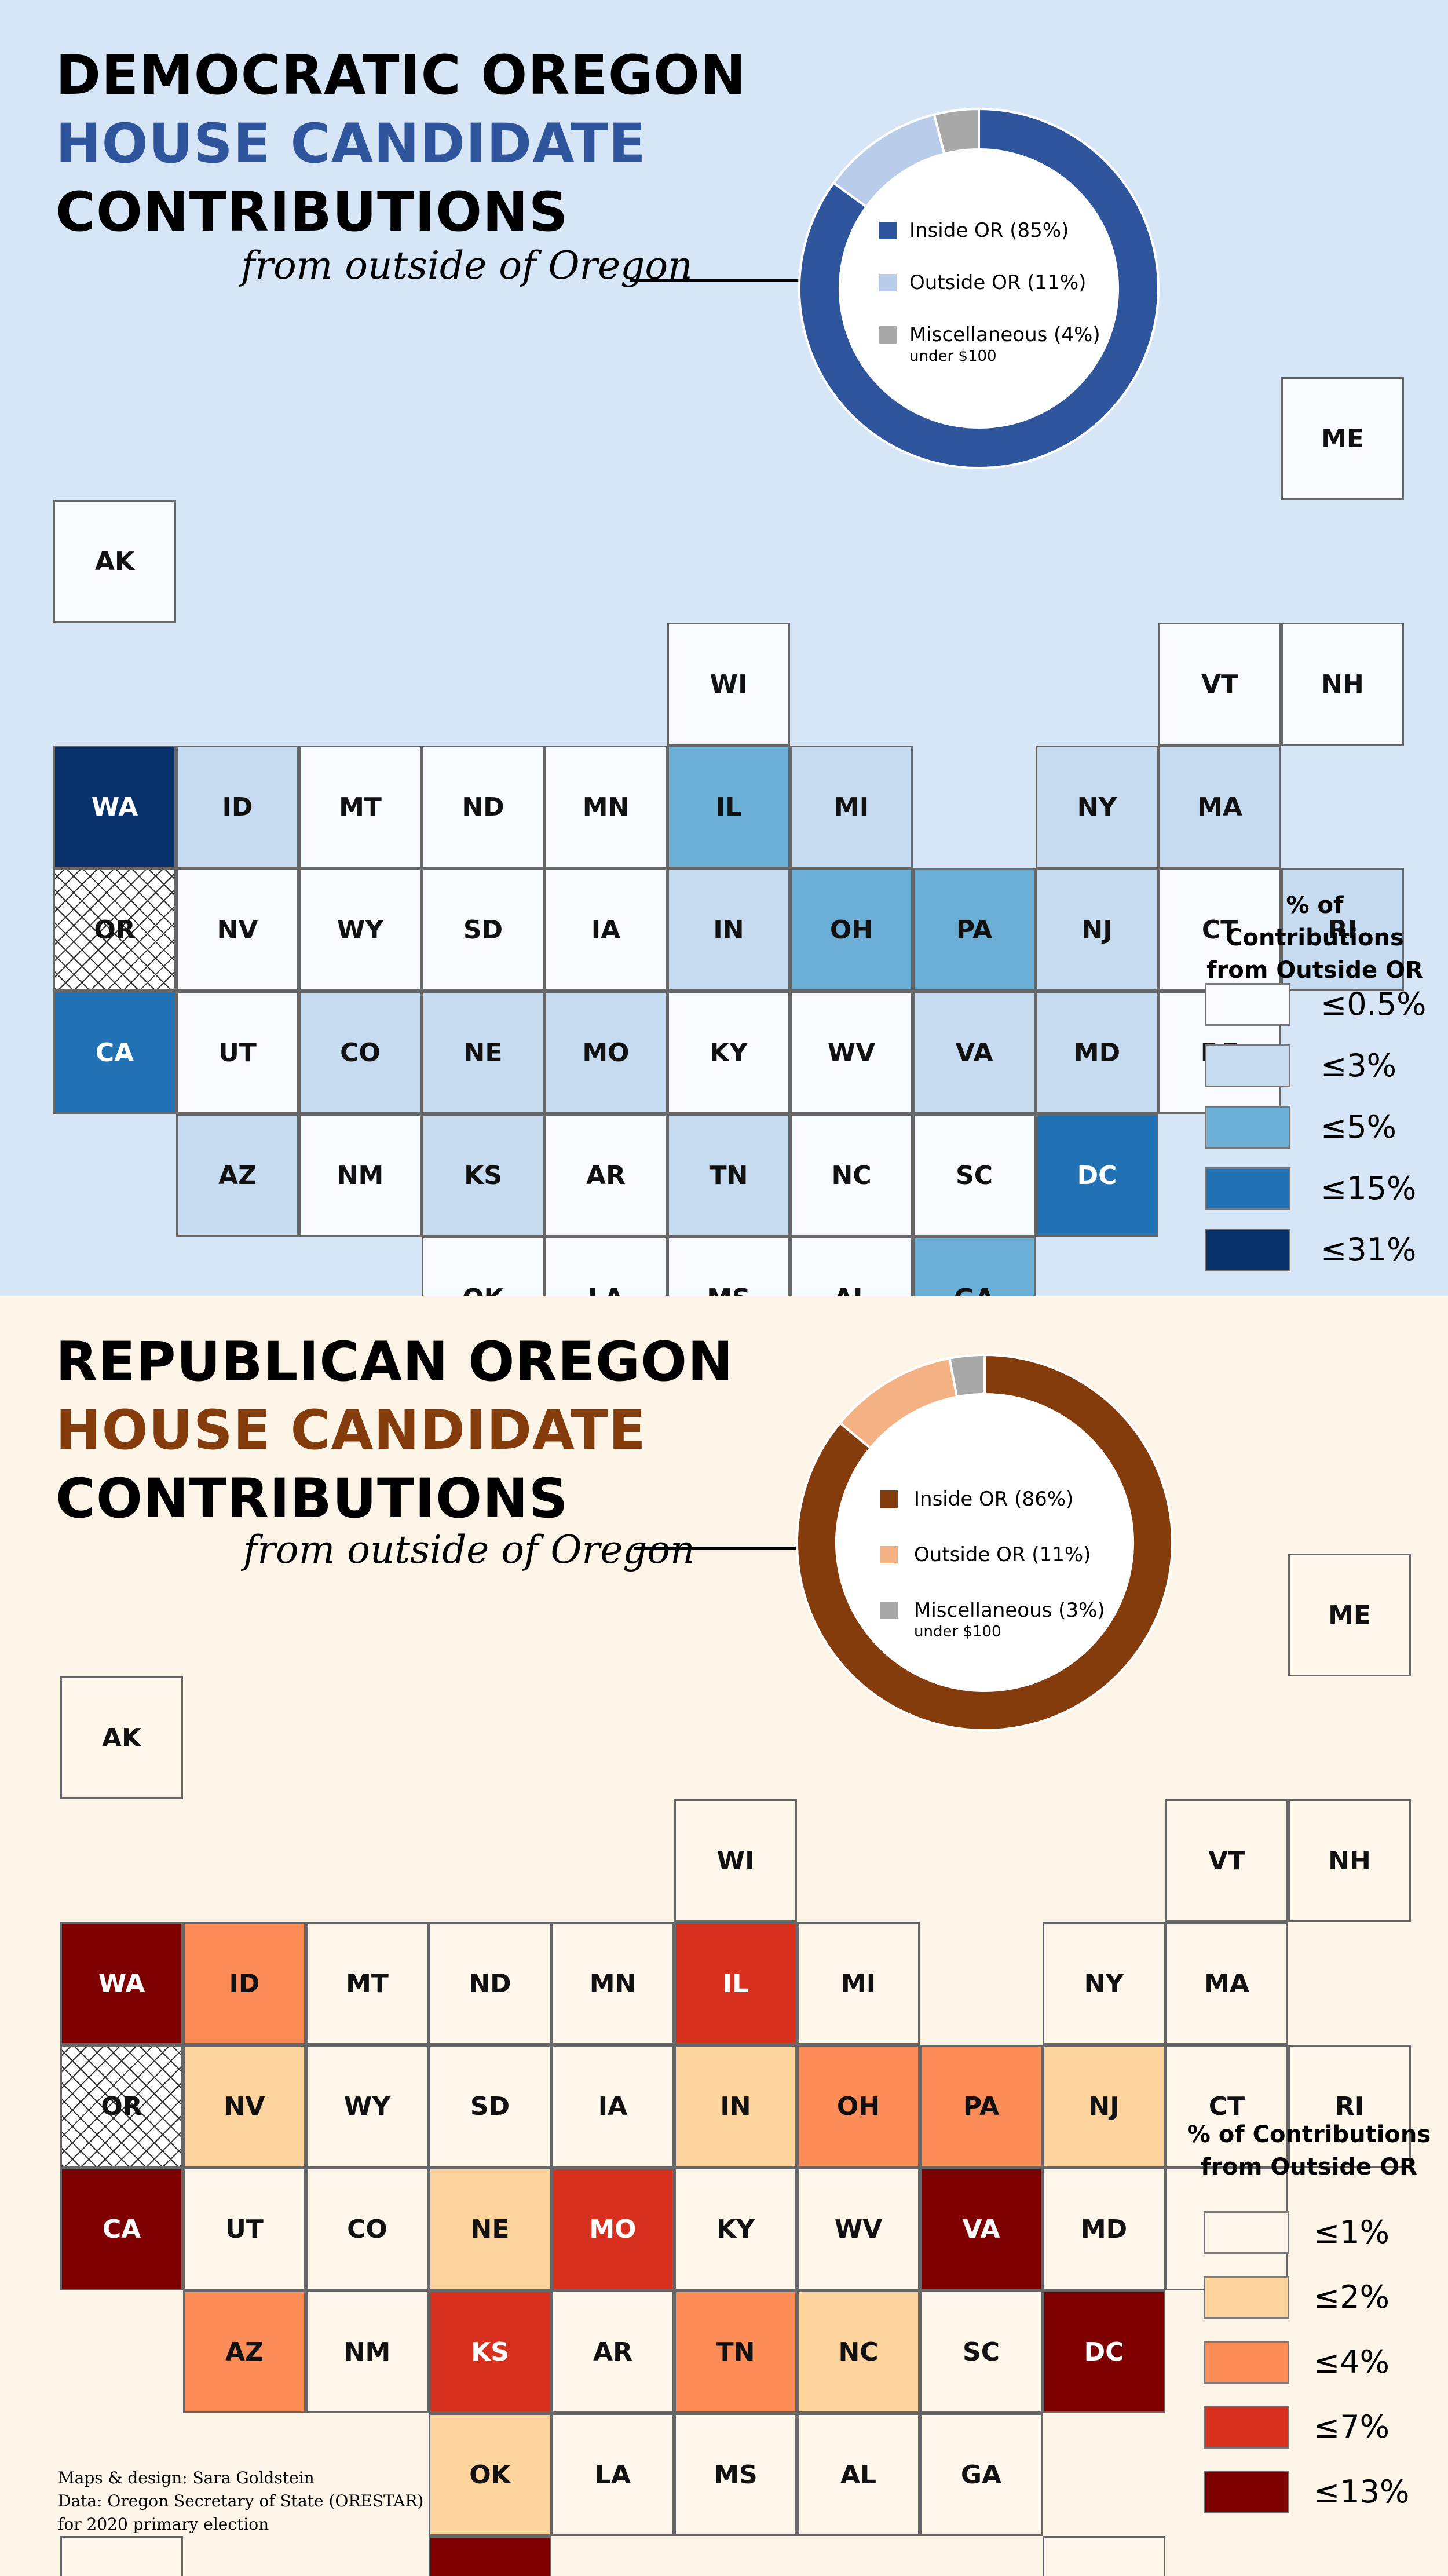 This screenshot has height=2576, width=1448. I want to click on rep-donut-chart, so click(984, 1542).